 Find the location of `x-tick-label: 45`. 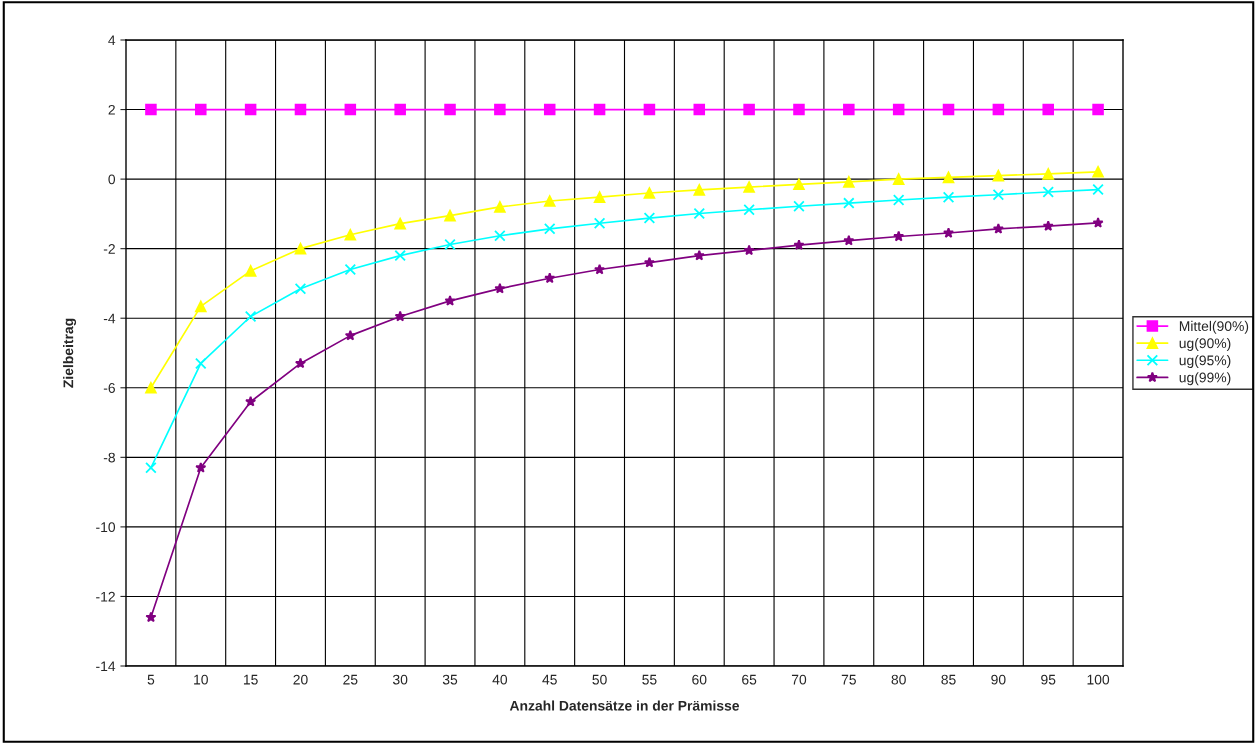

x-tick-label: 45 is located at coordinates (549, 679).